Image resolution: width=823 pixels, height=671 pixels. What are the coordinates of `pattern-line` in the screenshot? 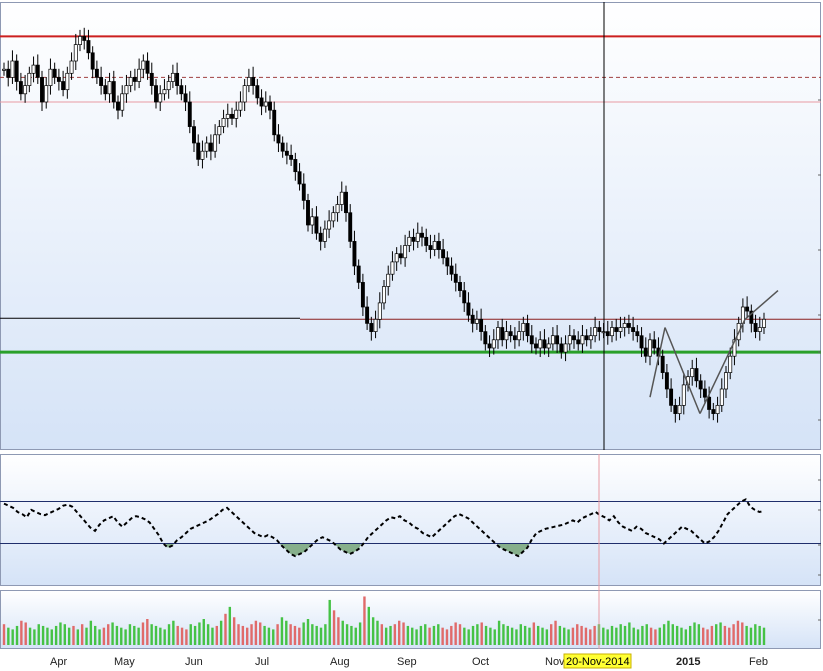 It's located at (657, 362).